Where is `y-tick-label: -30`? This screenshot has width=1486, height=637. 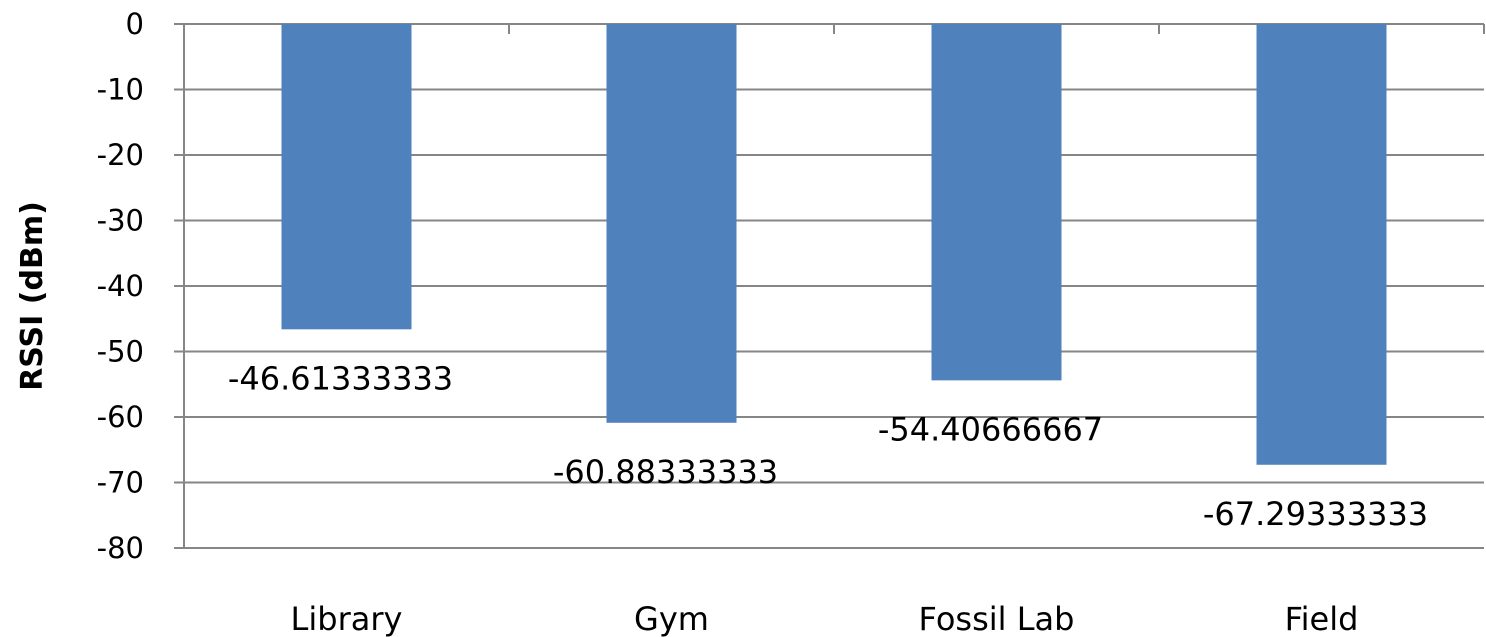
y-tick-label: -30 is located at coordinates (120, 221).